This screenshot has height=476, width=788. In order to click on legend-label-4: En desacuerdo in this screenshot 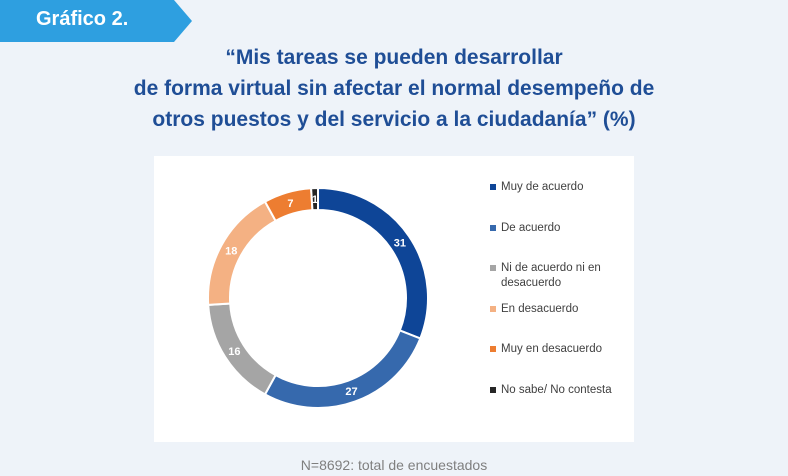, I will do `click(540, 309)`.